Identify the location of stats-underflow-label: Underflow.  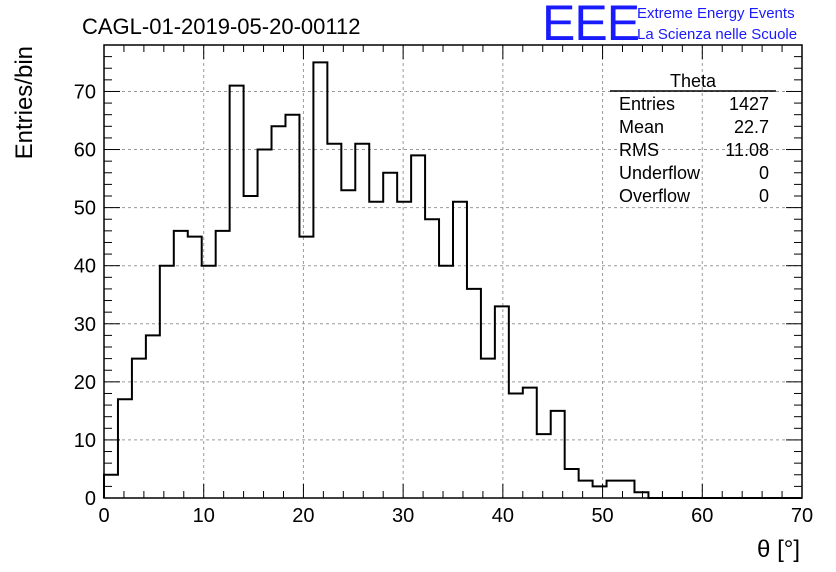
(660, 173).